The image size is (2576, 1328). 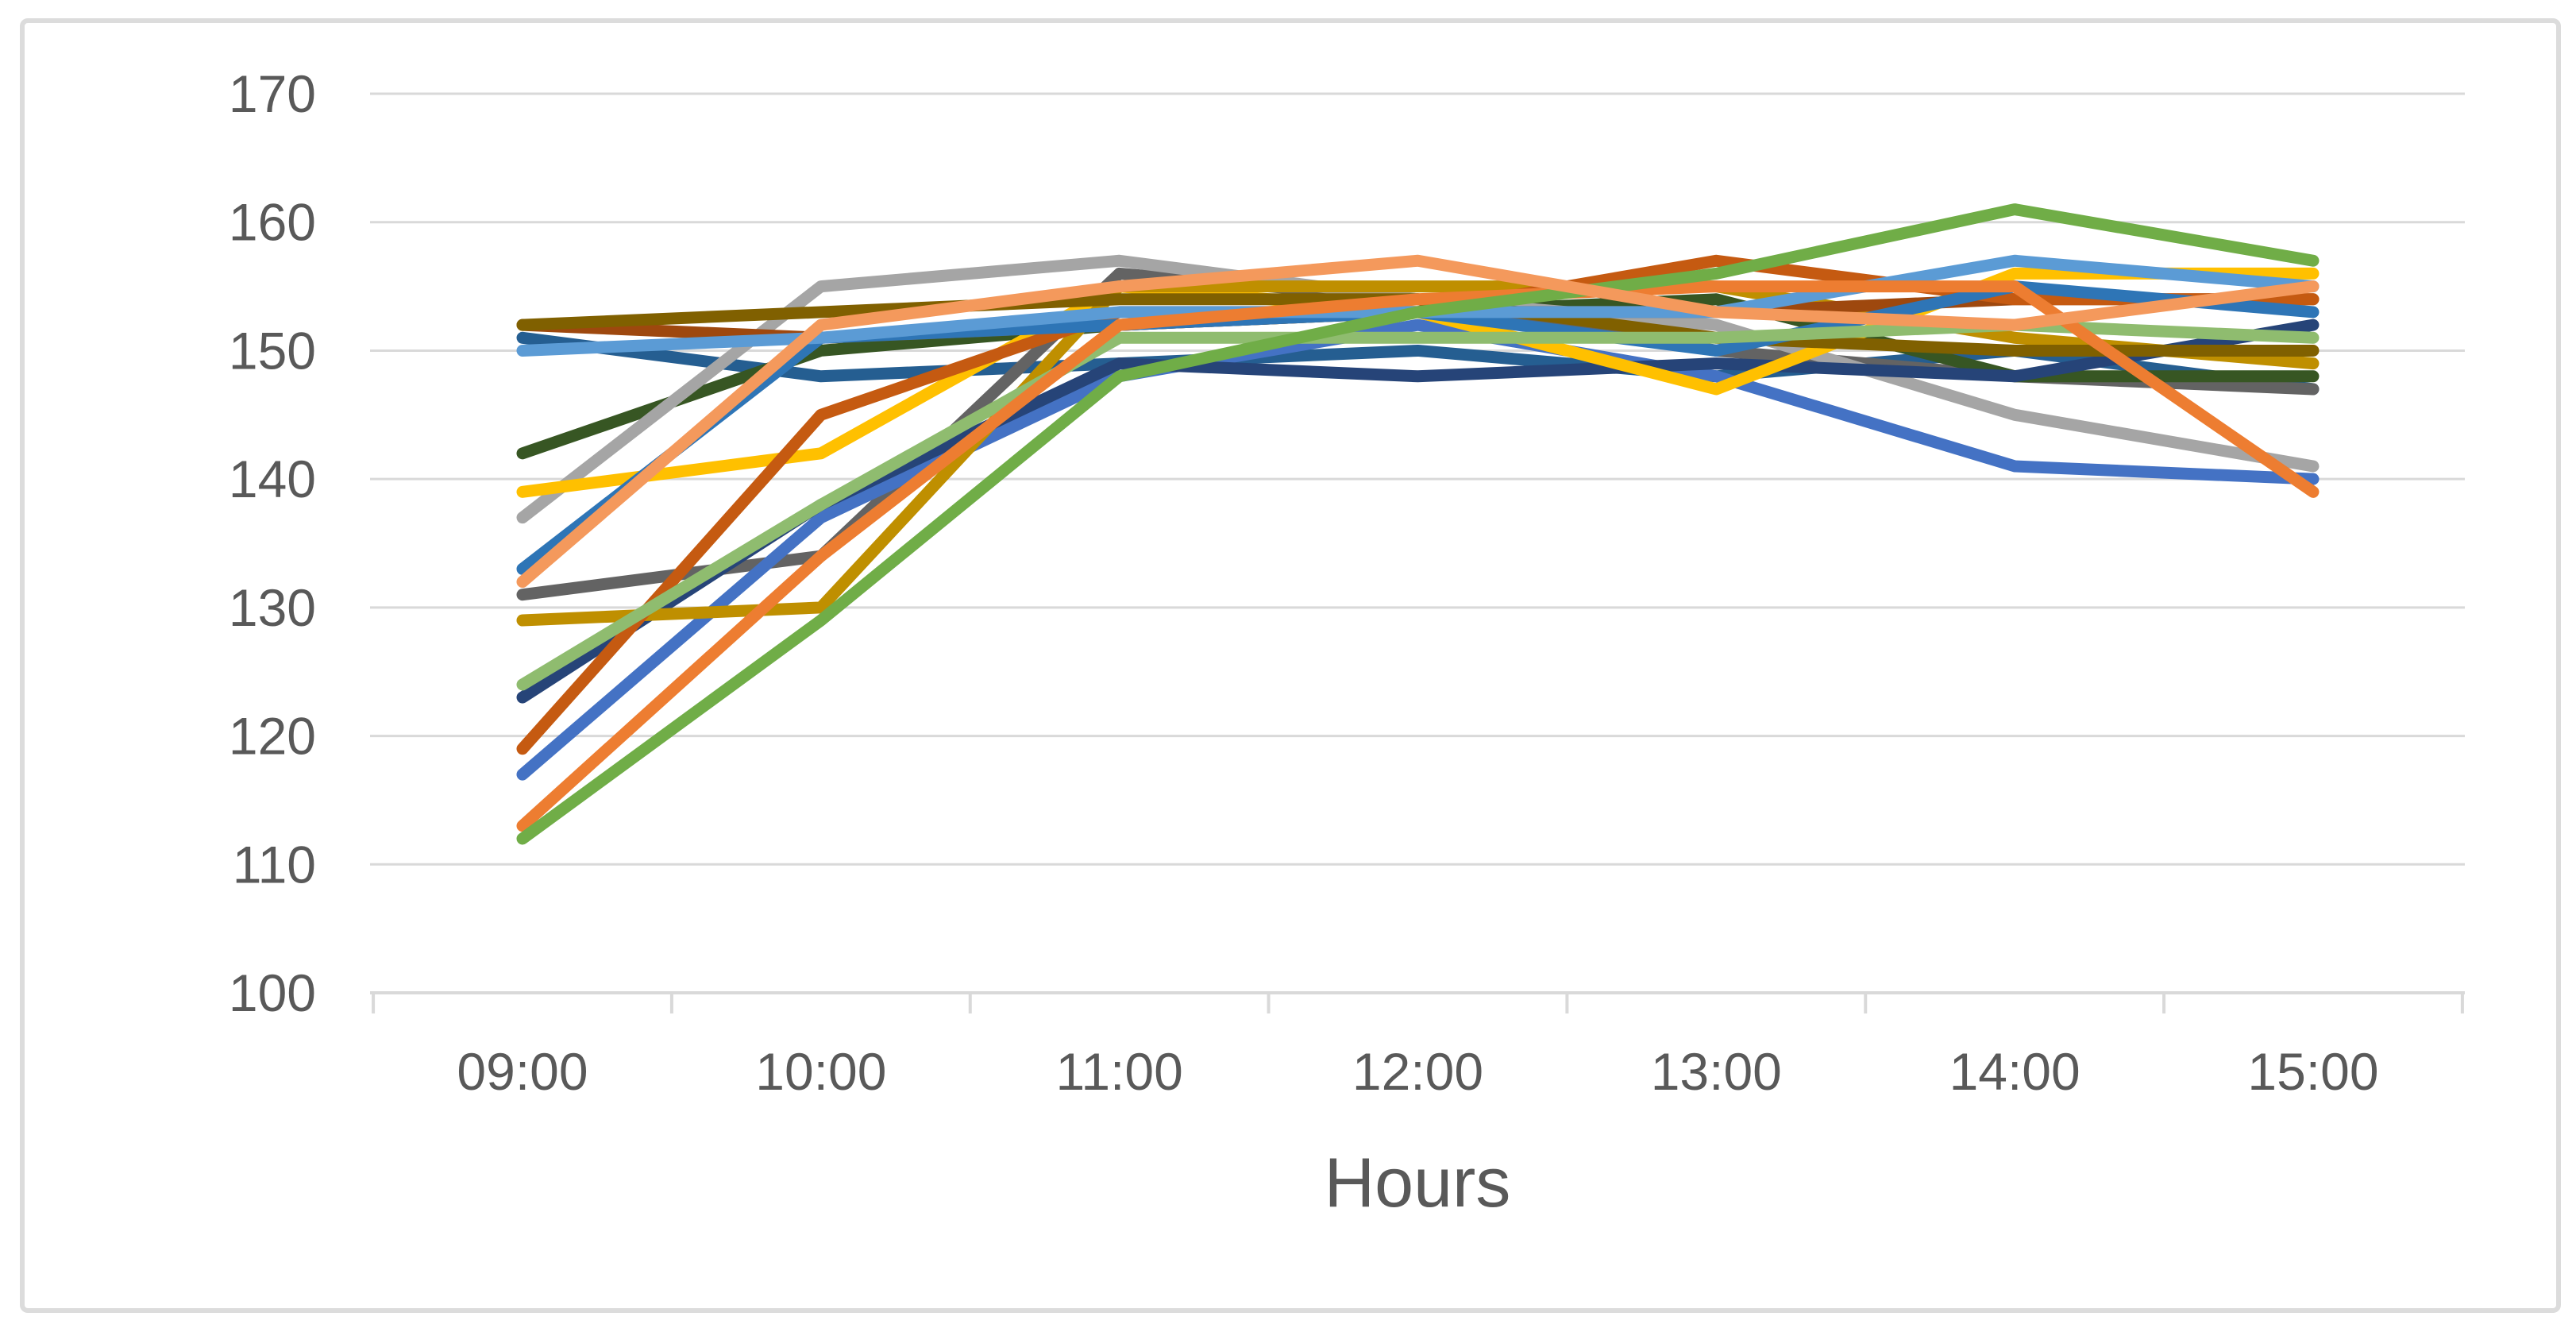 I want to click on x-tick-label: 14:00, so click(x=2014, y=1071).